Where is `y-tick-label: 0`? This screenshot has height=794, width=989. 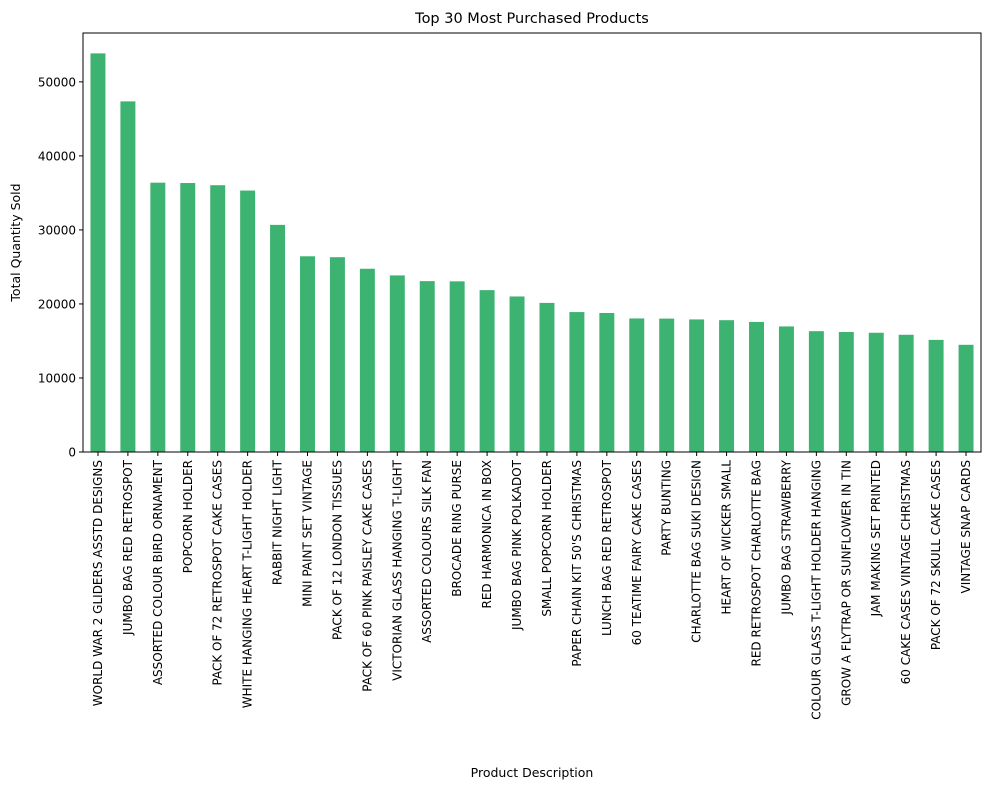
y-tick-label: 0 is located at coordinates (72, 453).